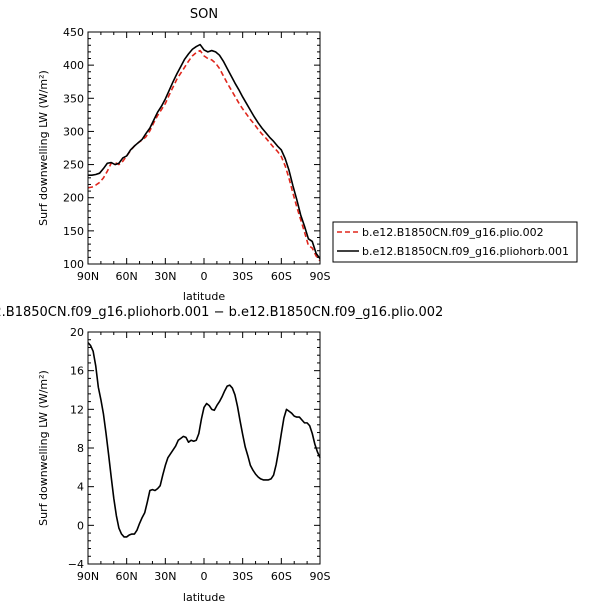 The image size is (611, 609). I want to click on top-x-tick-label: 0, so click(204, 276).